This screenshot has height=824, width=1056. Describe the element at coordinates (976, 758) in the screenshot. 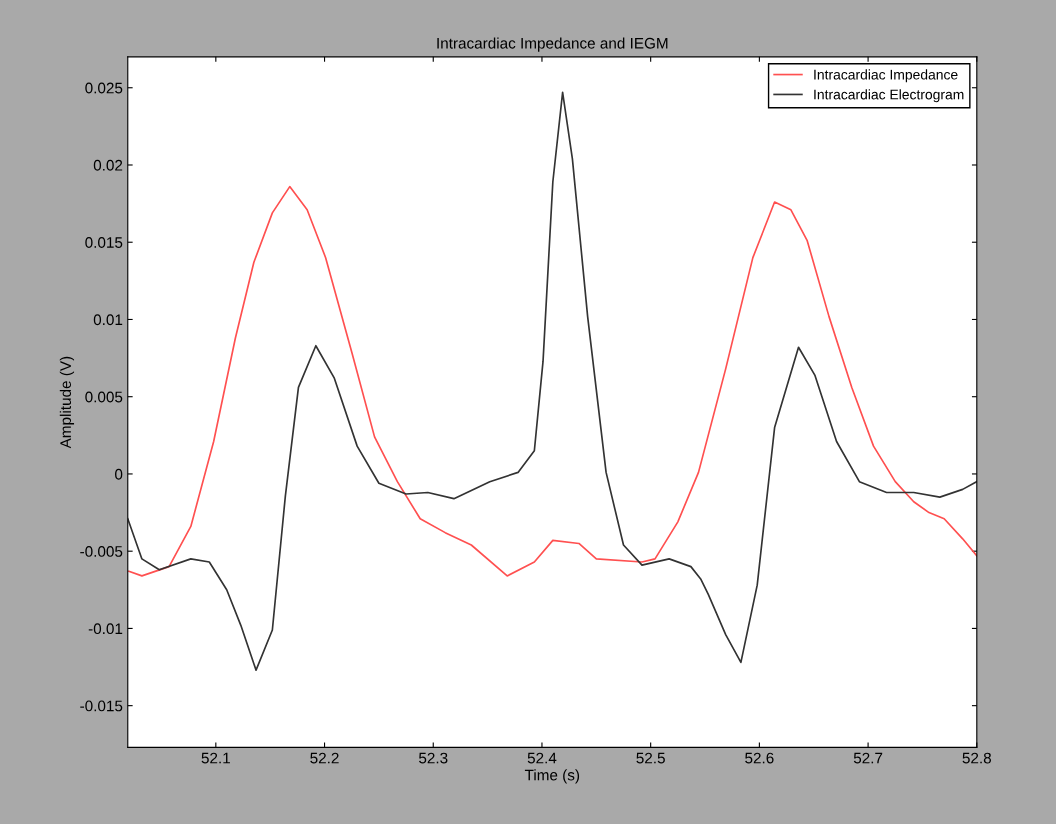

I see `x-tick-label: 52.8` at that location.